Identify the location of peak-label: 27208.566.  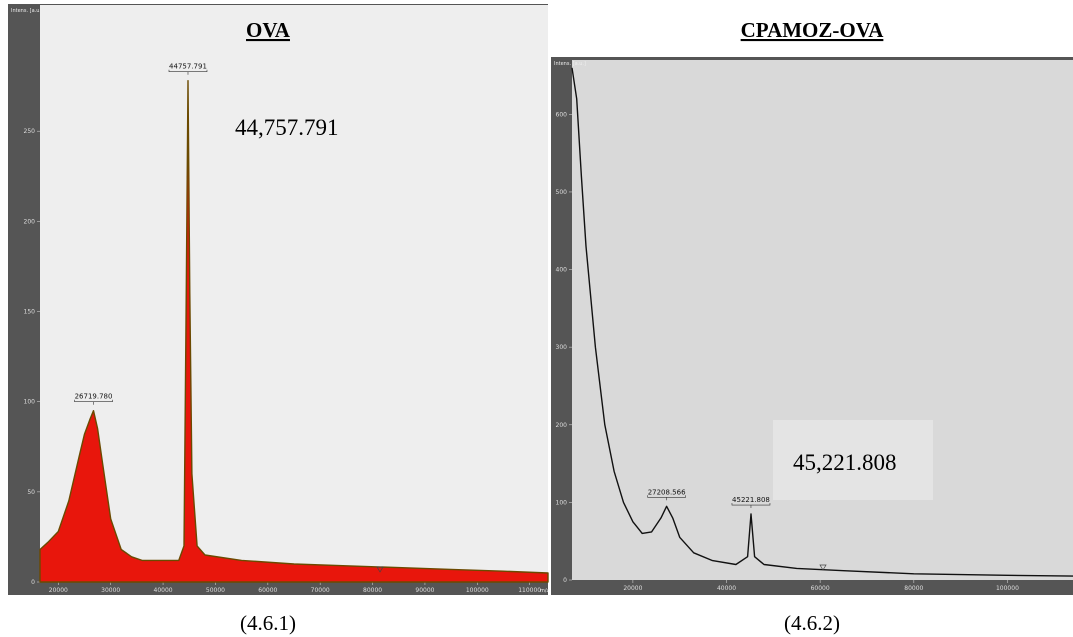
(667, 492).